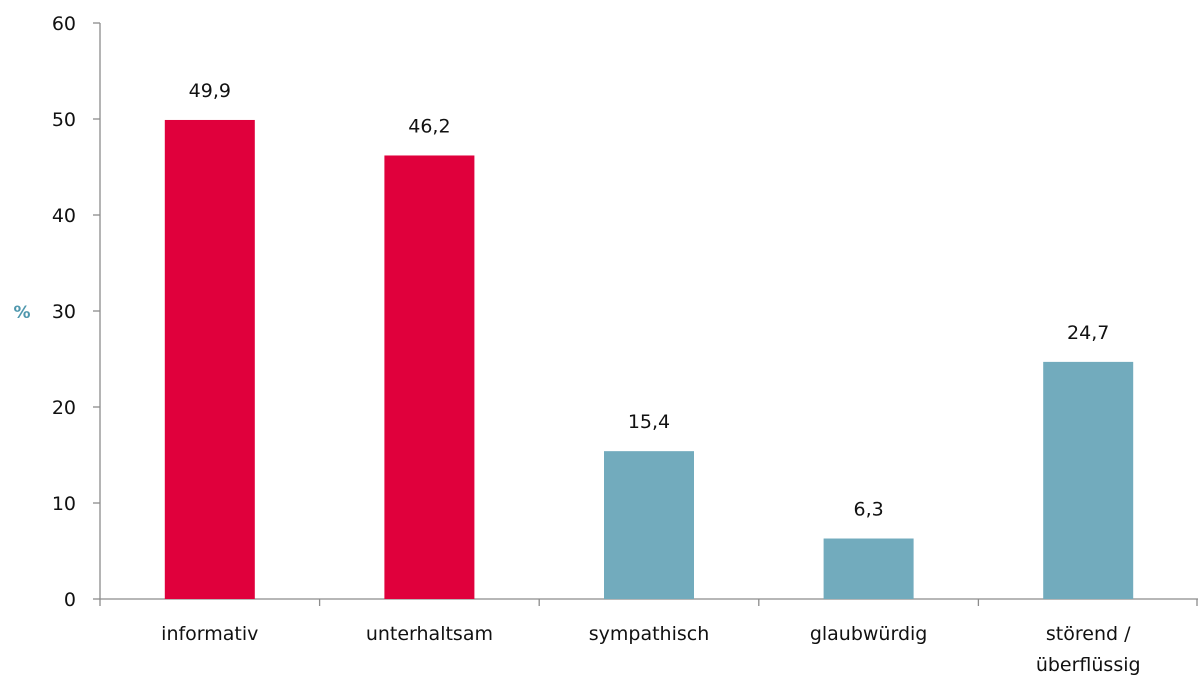 Image resolution: width=1198 pixels, height=676 pixels. What do you see at coordinates (1088, 333) in the screenshot?
I see `data-label: 24,7` at bounding box center [1088, 333].